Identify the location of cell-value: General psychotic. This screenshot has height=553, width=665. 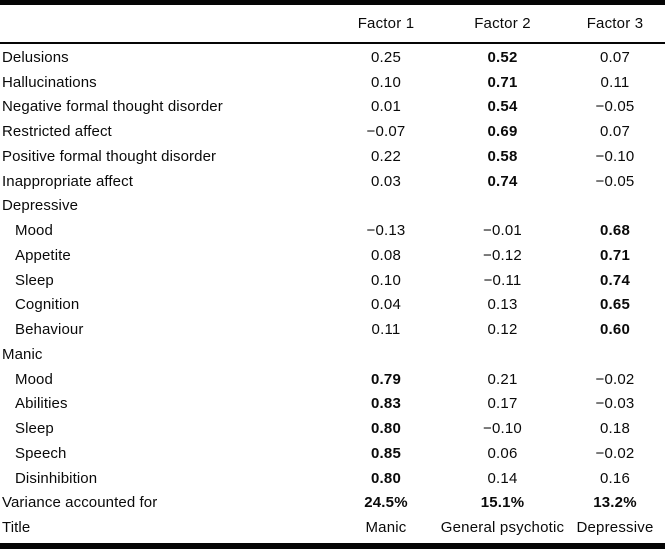
(502, 528).